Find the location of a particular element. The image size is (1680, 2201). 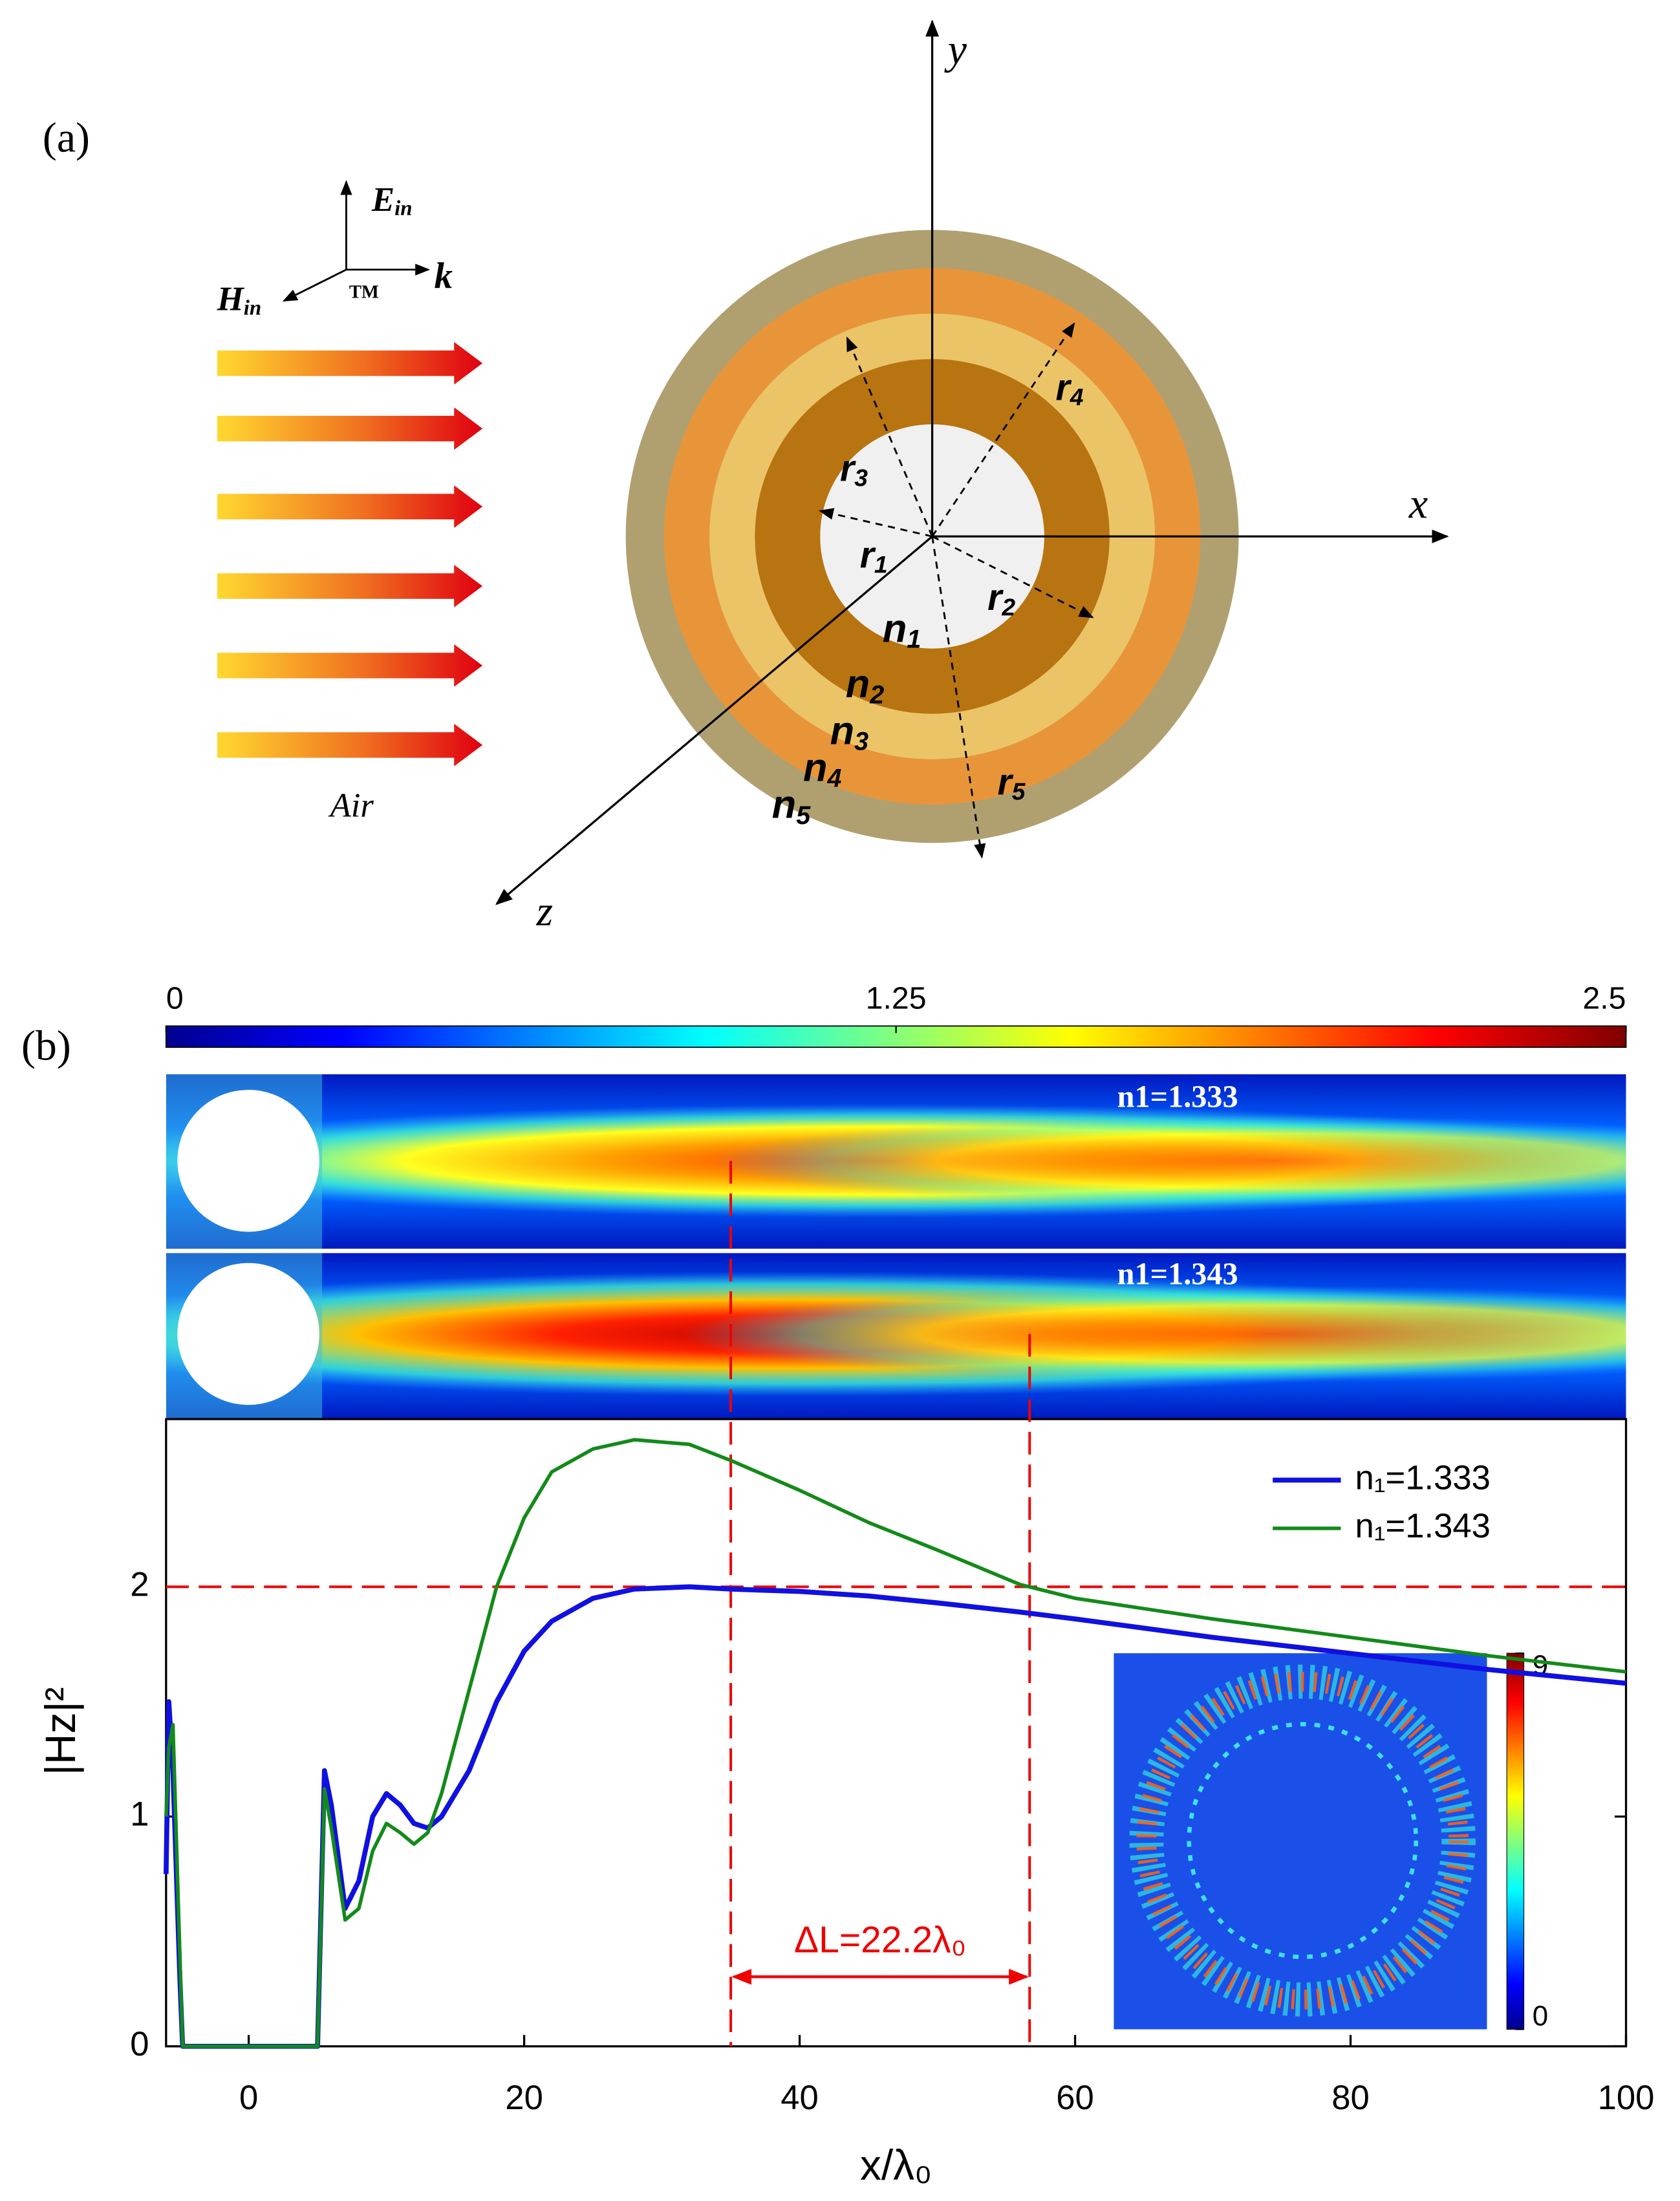

radius-labels: r1 r2 r3 r4 r5 is located at coordinates (962, 586).